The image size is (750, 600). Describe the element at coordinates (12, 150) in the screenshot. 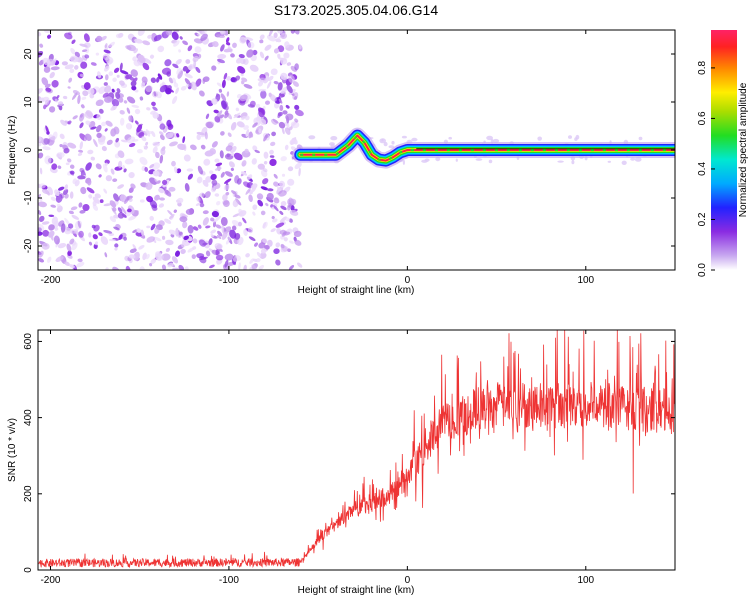

I see `spectrogram-y-label: Frequency (Hz)` at that location.